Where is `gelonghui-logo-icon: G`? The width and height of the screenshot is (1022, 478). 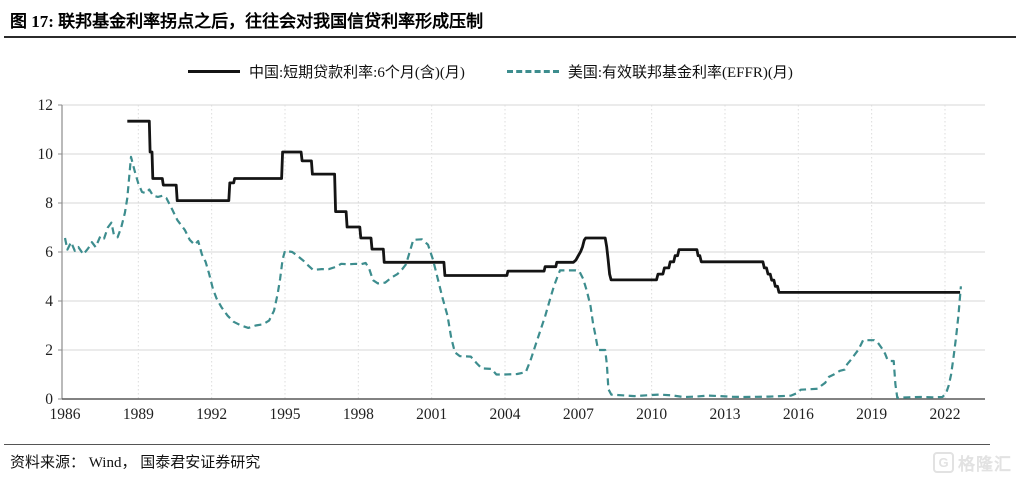
gelonghui-logo-icon: G is located at coordinates (943, 462).